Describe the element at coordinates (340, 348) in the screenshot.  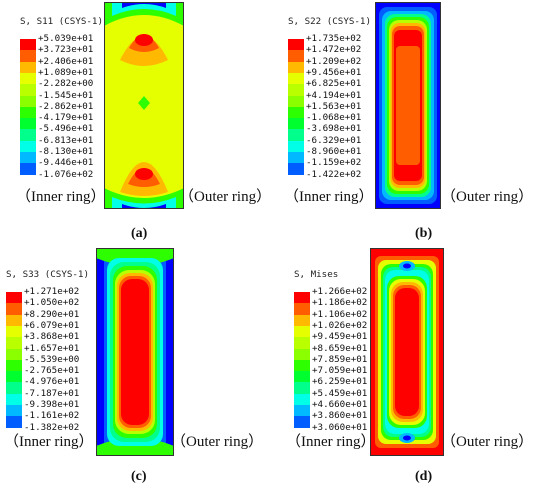
I see `legend-tick-label: +8.659e+01` at that location.